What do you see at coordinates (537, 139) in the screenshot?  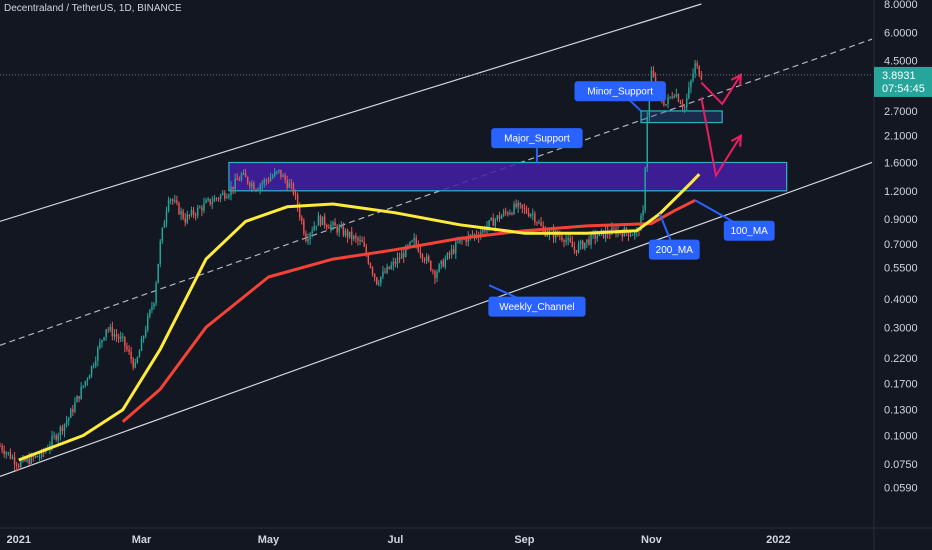 I see `callout-label: Major_Support` at bounding box center [537, 139].